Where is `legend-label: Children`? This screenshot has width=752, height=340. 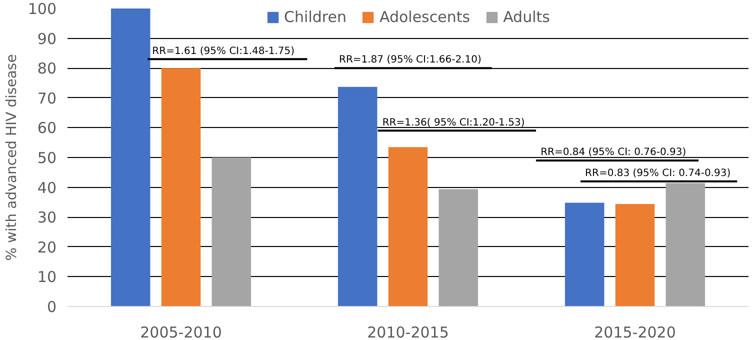
legend-label: Children is located at coordinates (315, 17).